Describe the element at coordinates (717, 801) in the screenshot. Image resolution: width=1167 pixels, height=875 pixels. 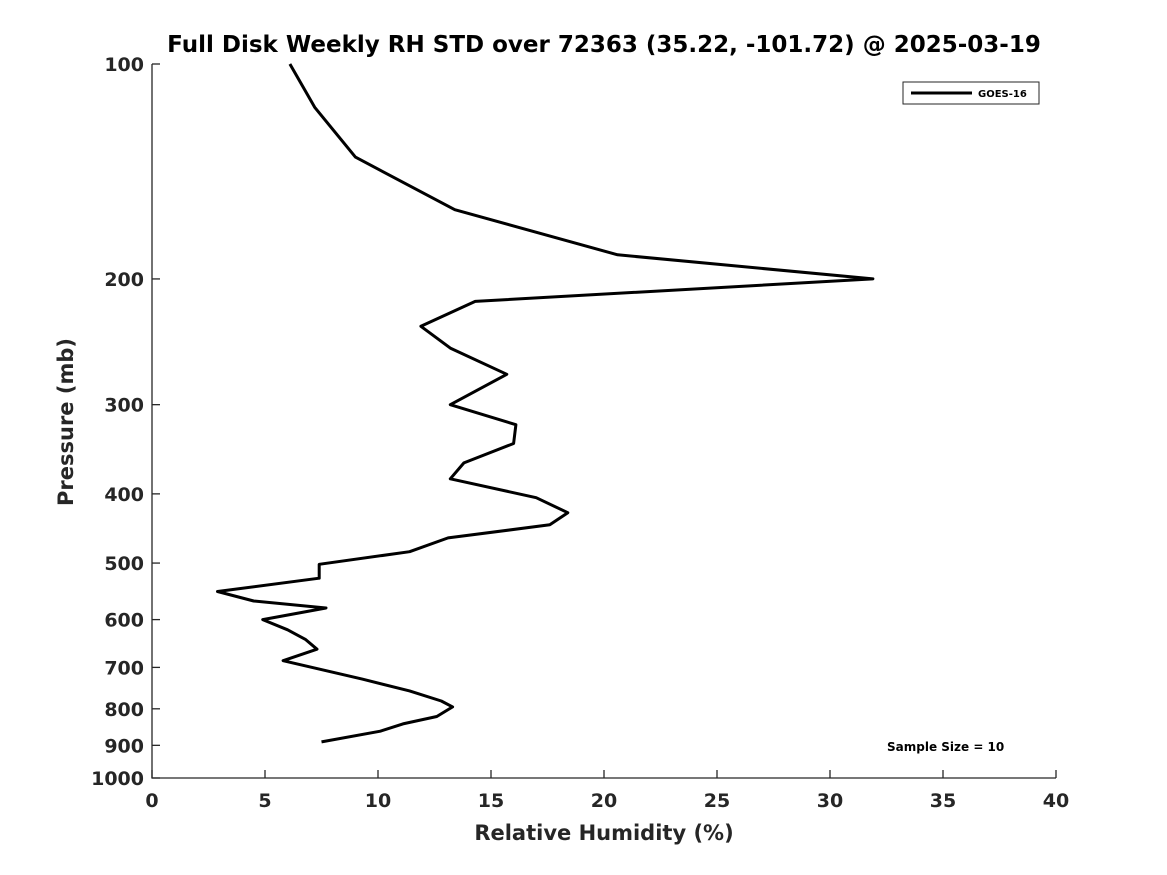
I see `x-tick-label: 25` at that location.